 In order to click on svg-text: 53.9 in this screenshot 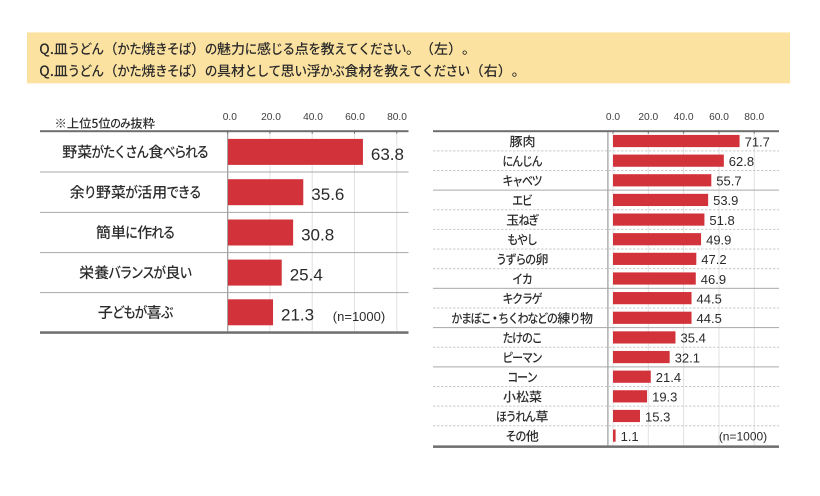, I will do `click(725, 200)`.